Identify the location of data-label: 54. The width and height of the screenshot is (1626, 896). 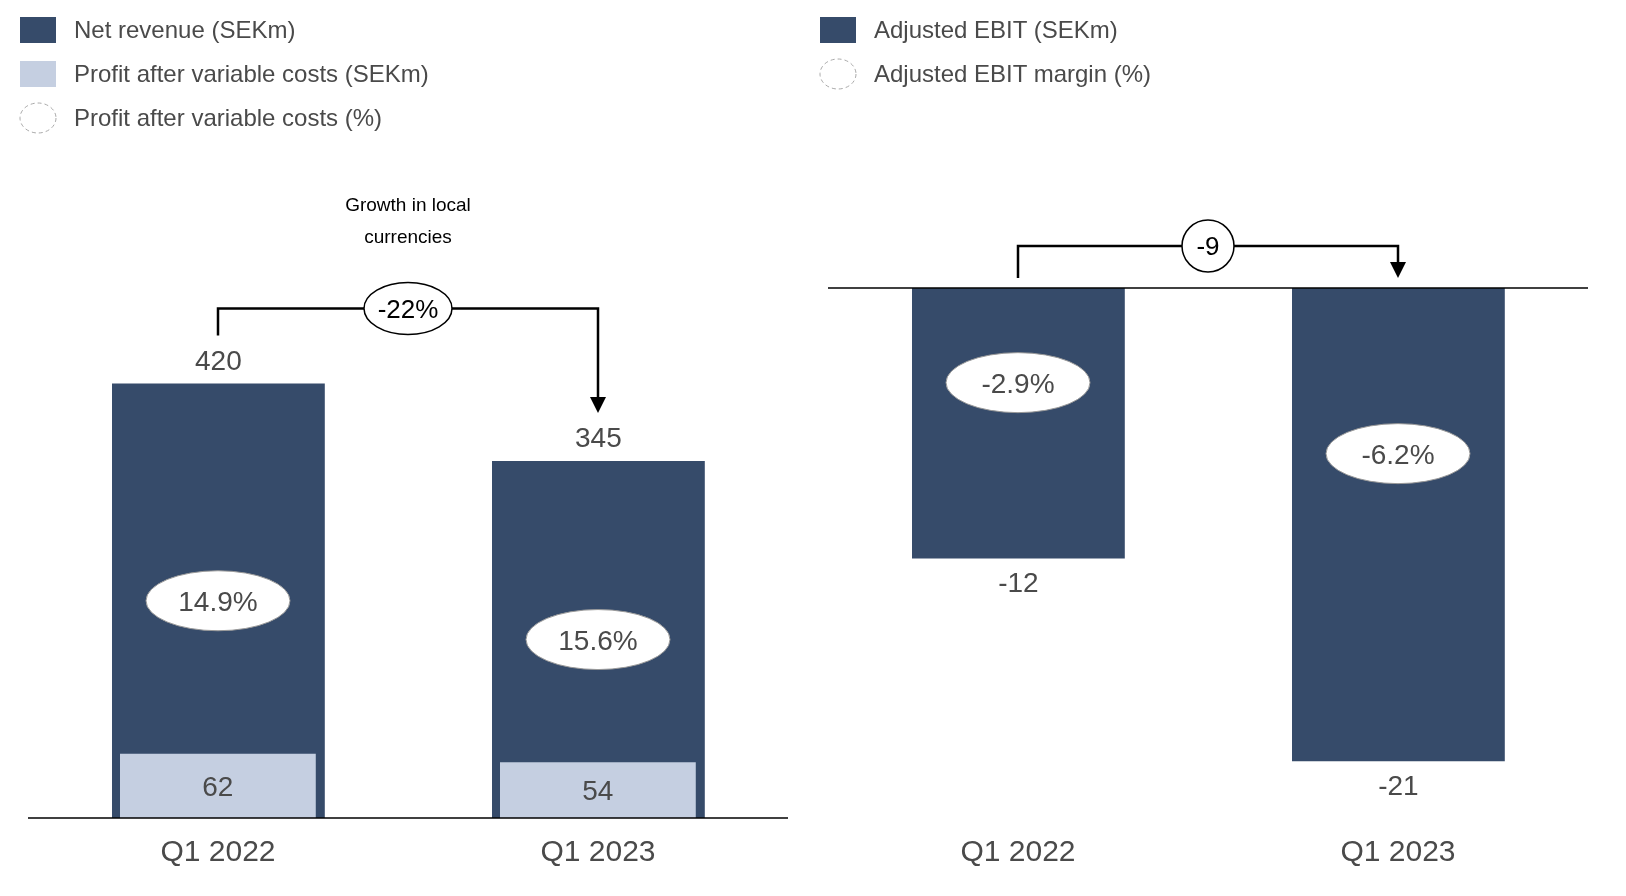
(598, 791).